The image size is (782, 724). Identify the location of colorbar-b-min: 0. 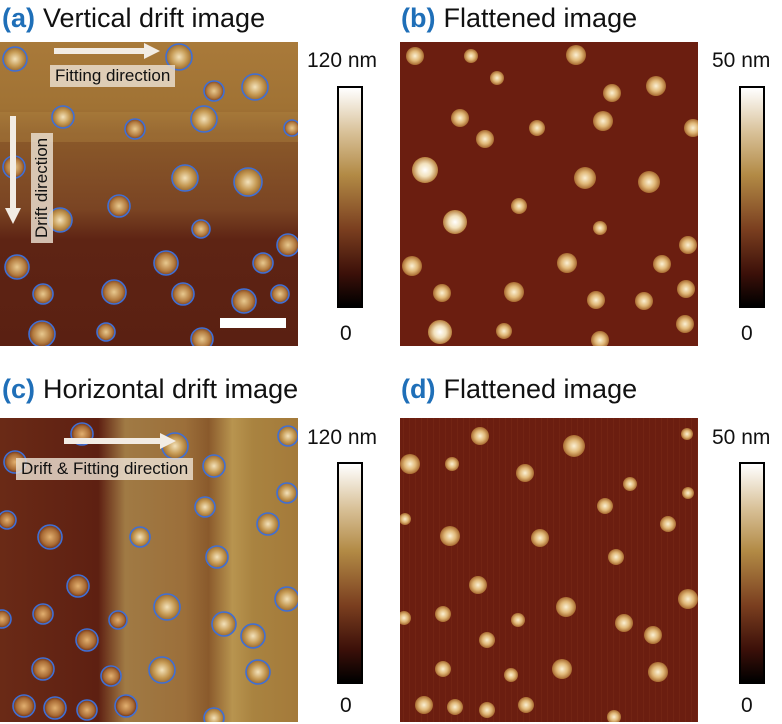
(747, 333).